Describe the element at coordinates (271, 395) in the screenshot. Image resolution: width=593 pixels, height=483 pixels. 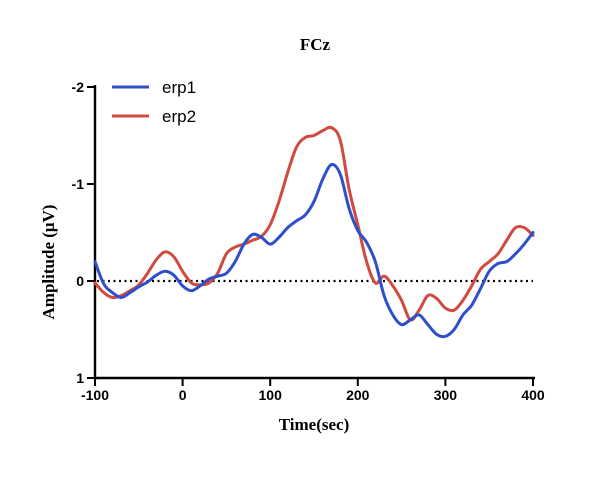
I see `x-tick-label: 100` at that location.